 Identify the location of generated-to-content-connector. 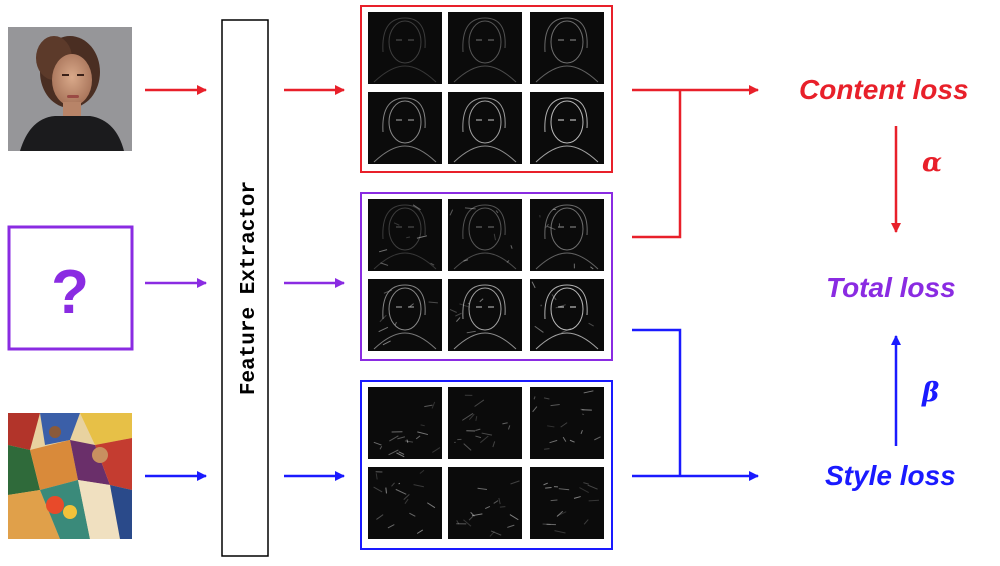
(657, 164).